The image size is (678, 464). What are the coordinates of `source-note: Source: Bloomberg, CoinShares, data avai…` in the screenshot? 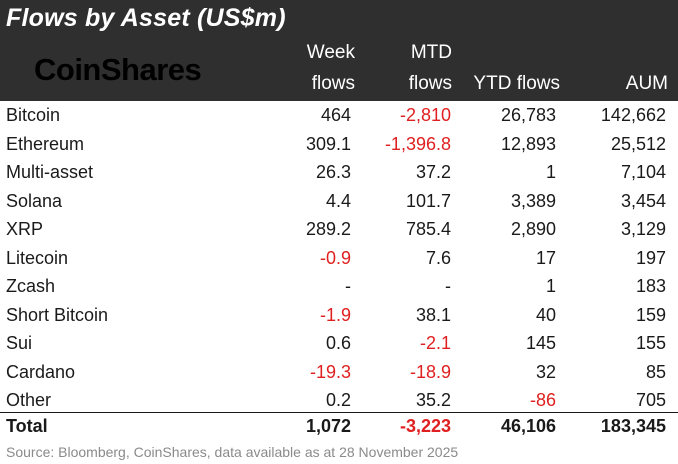 It's located at (232, 452).